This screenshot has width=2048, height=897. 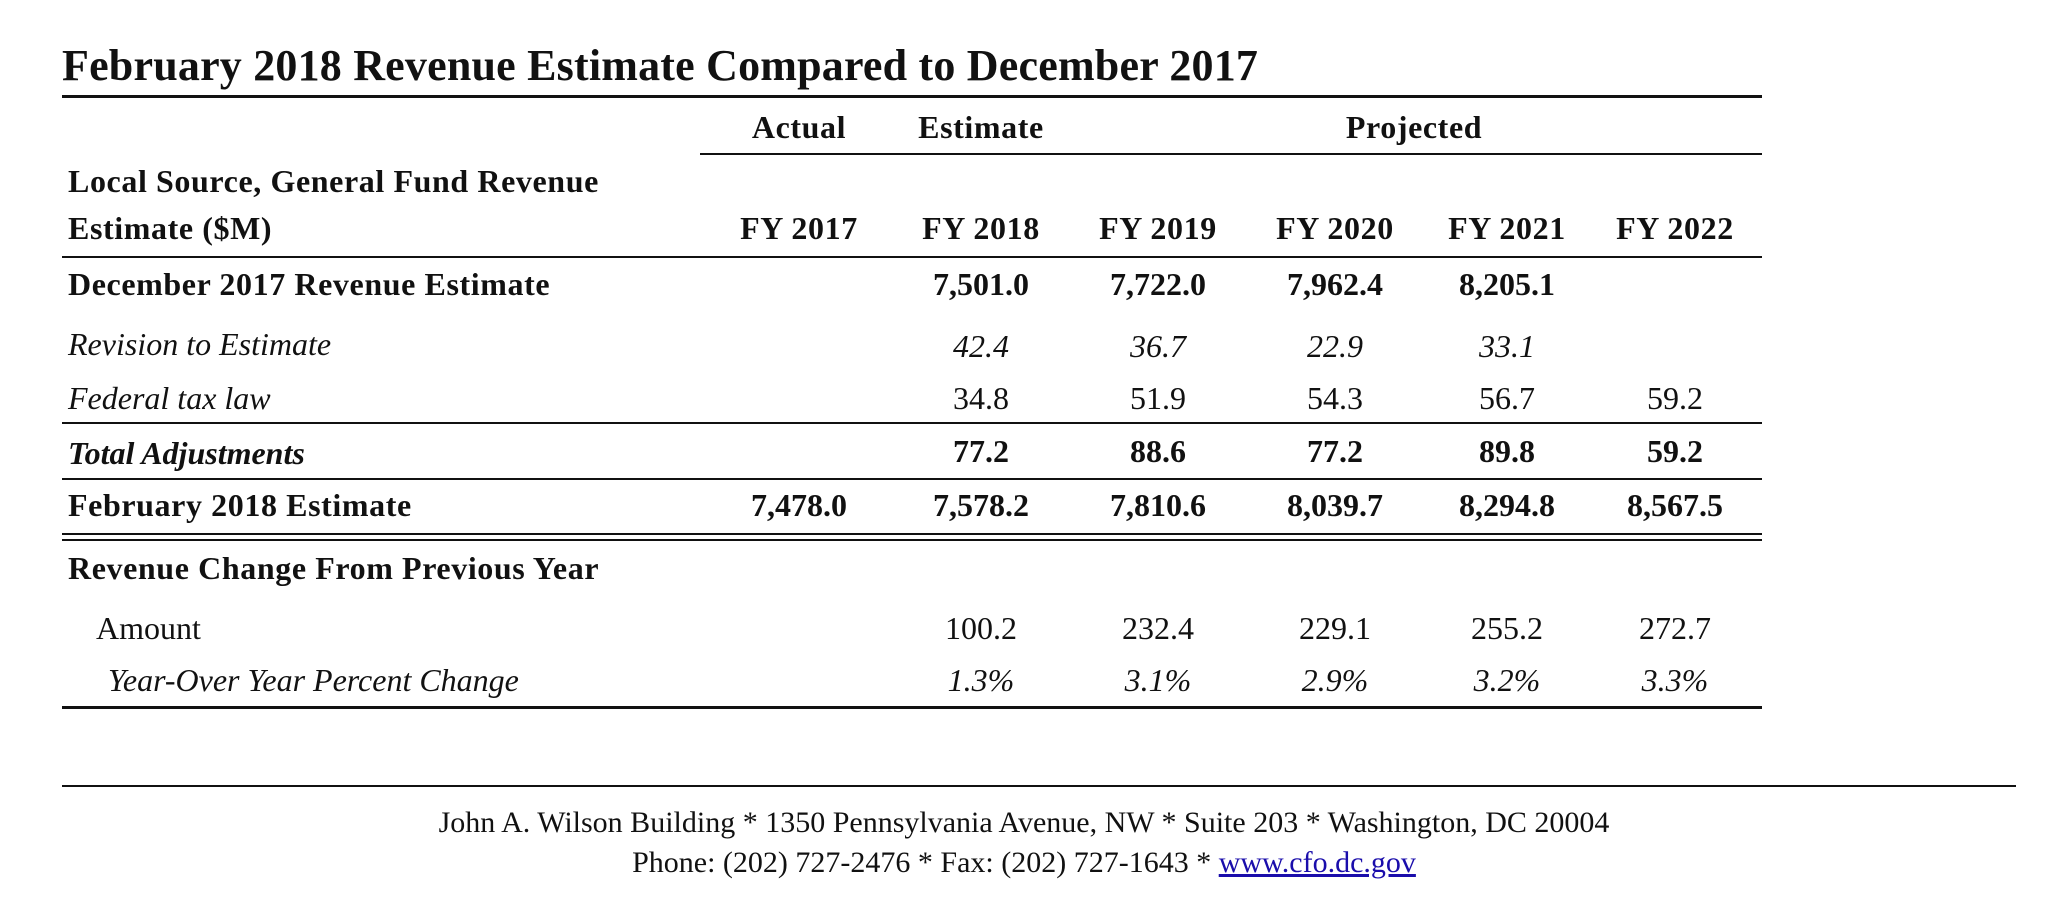 What do you see at coordinates (1158, 451) in the screenshot?
I see `table-cell: 88.6` at bounding box center [1158, 451].